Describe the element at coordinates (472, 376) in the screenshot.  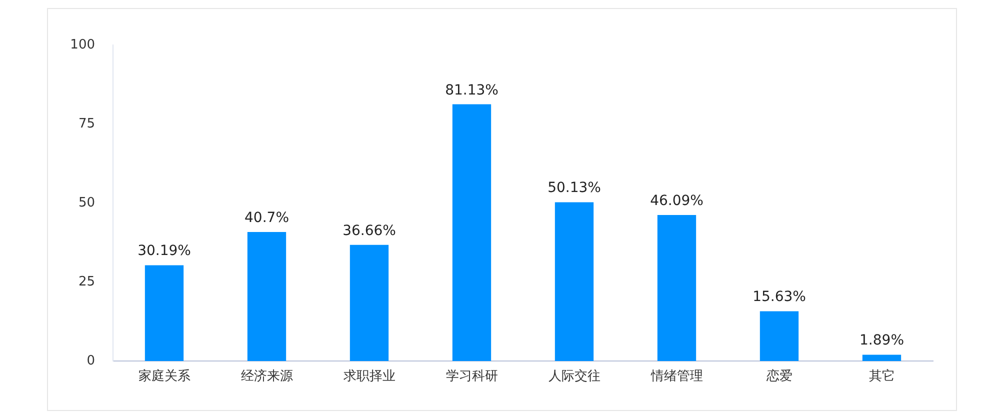
I see `x-tick-label: 学习科研` at that location.